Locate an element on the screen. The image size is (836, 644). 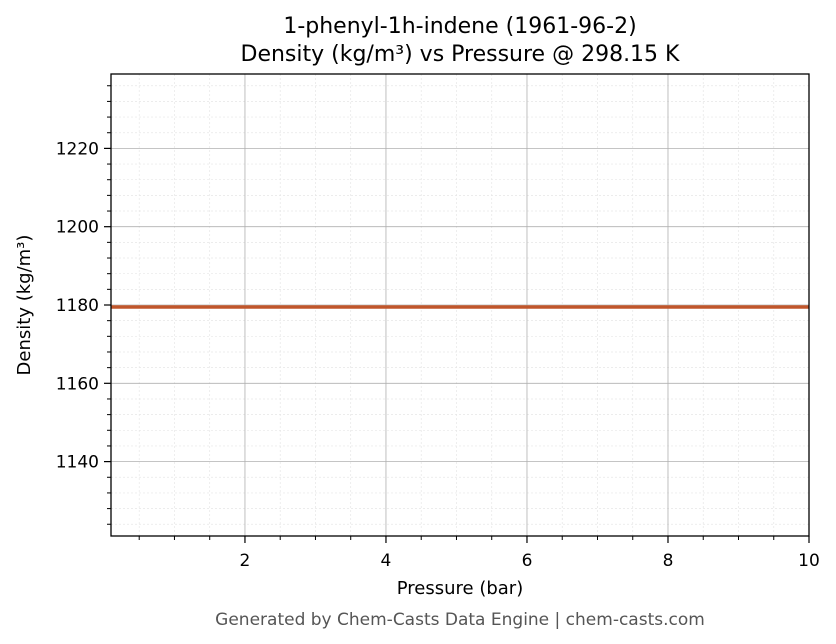
x-tick-label: 6 is located at coordinates (527, 561).